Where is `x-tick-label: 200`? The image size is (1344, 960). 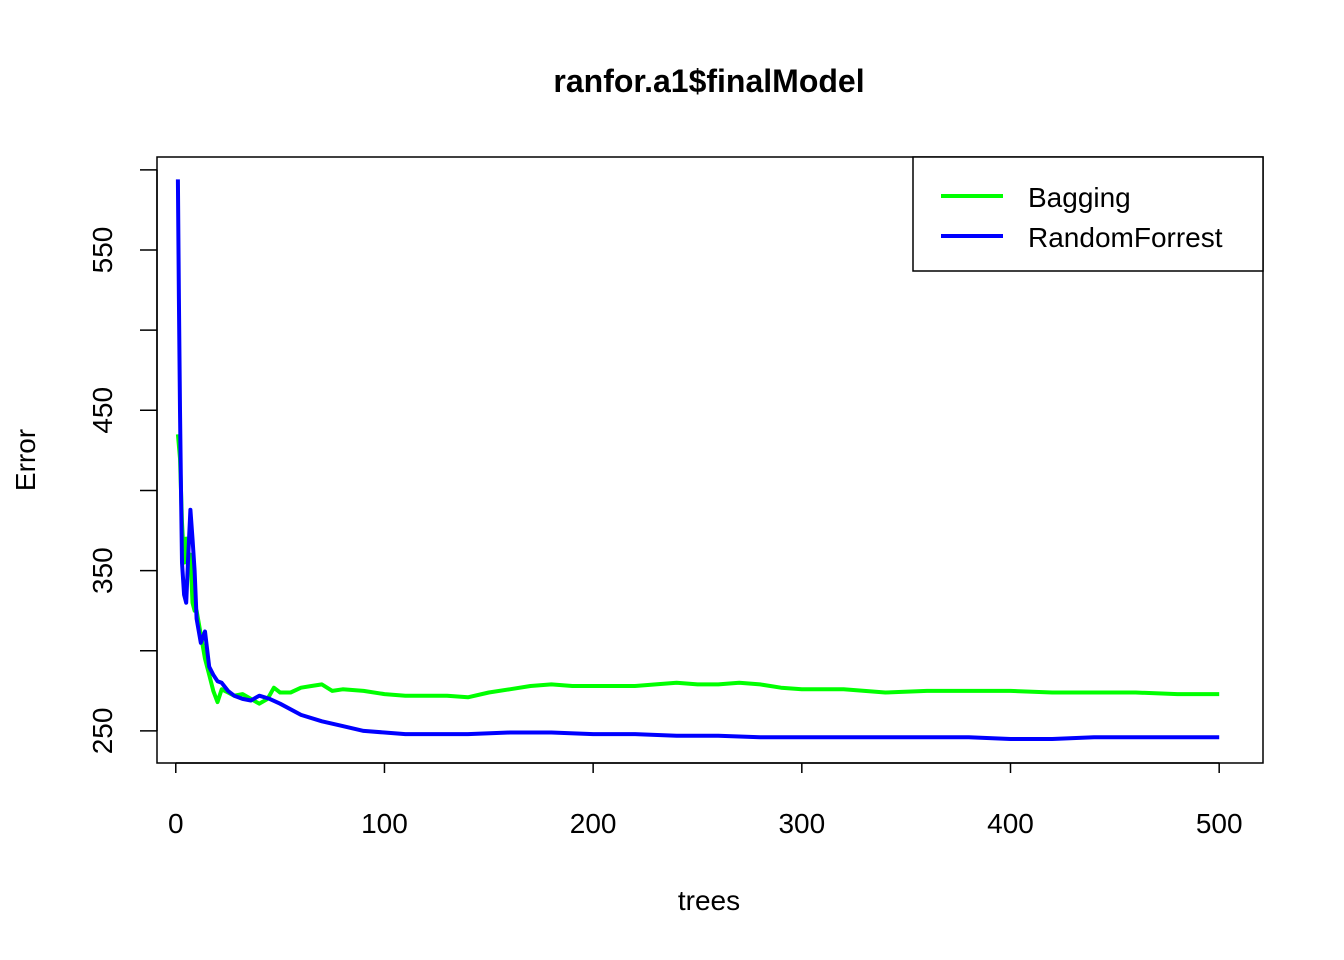
x-tick-label: 200 is located at coordinates (593, 823).